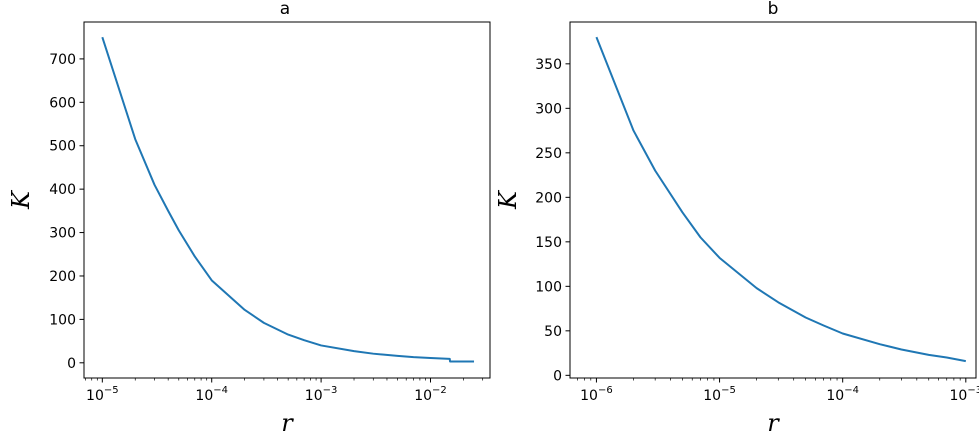 This screenshot has width=979, height=440. What do you see at coordinates (773, 423) in the screenshot?
I see `subplot-b-x-axis-label: r` at bounding box center [773, 423].